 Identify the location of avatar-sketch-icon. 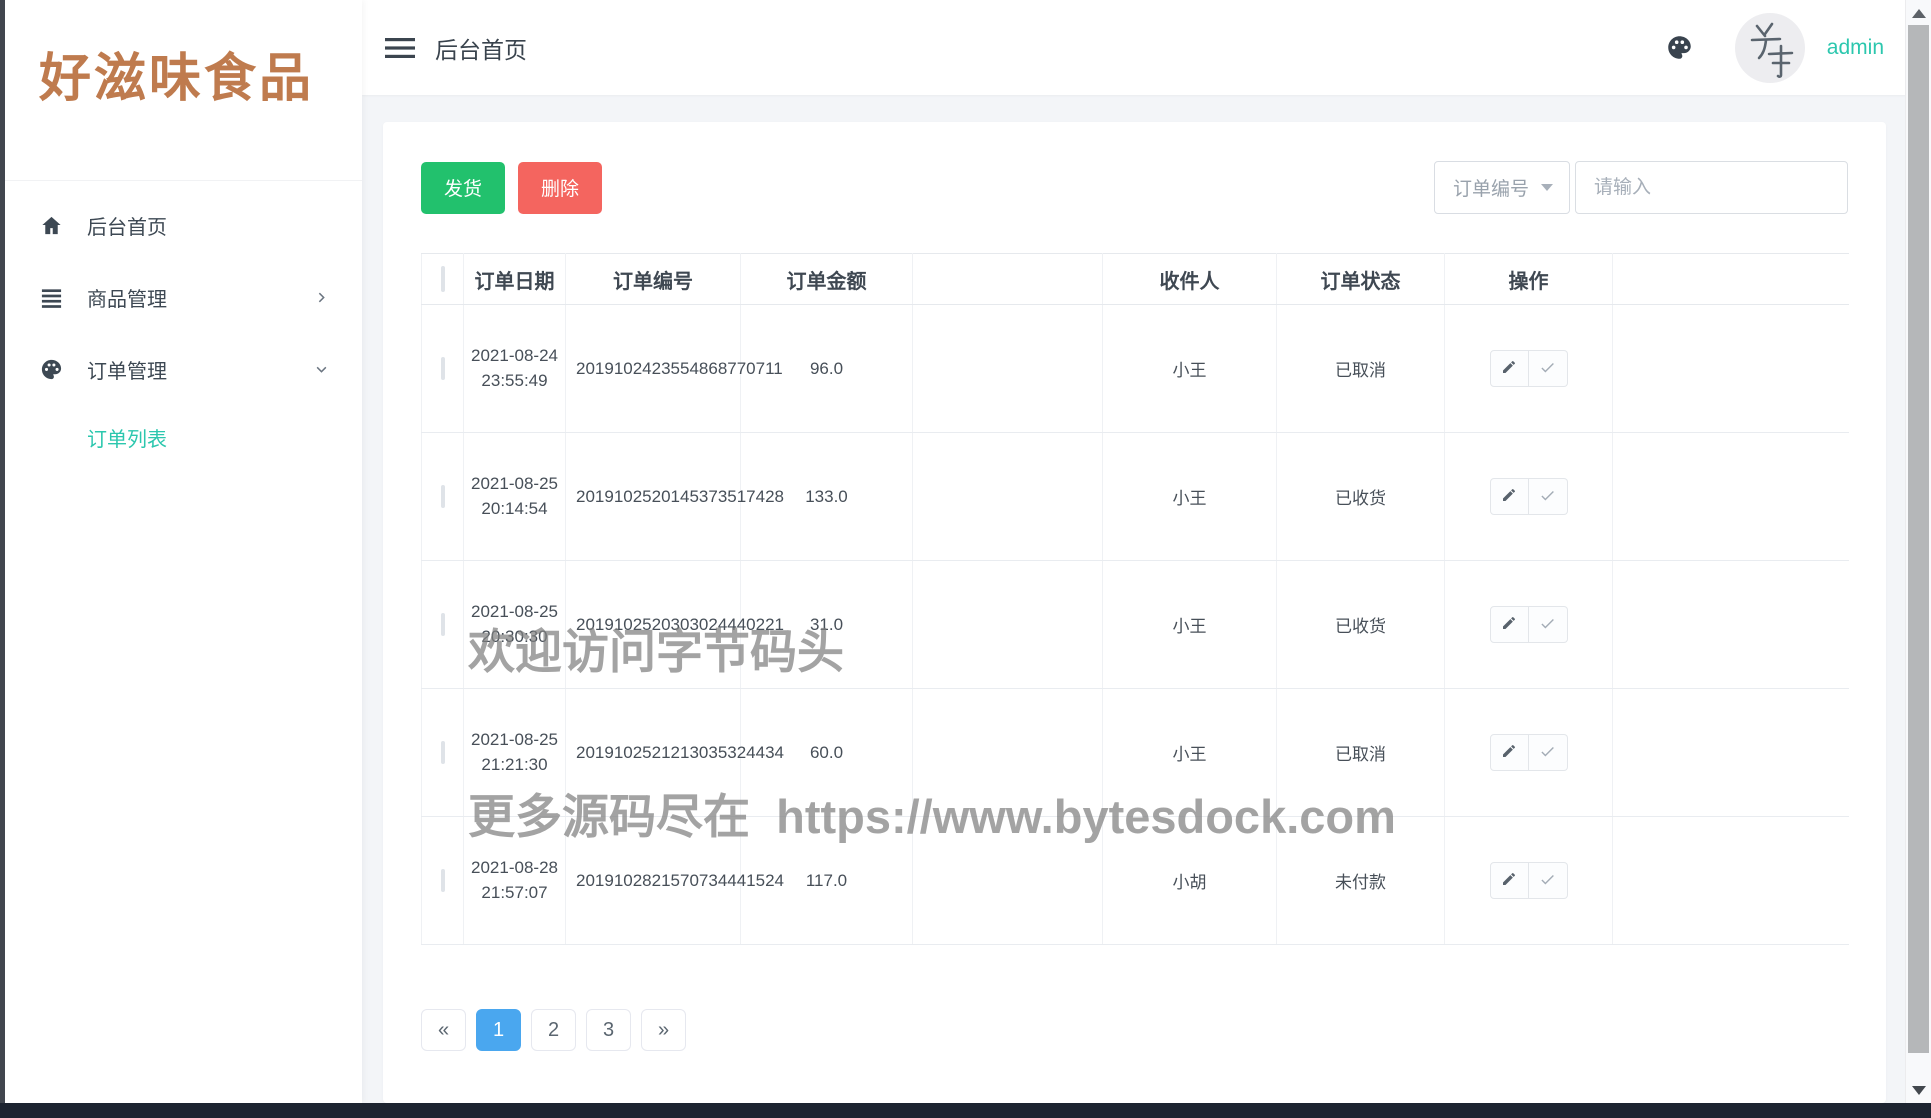
(1772, 50).